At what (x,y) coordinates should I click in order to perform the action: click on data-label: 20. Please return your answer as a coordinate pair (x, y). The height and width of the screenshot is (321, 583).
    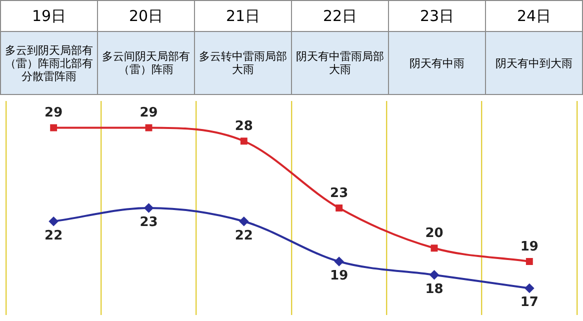
    Looking at the image, I should click on (434, 233).